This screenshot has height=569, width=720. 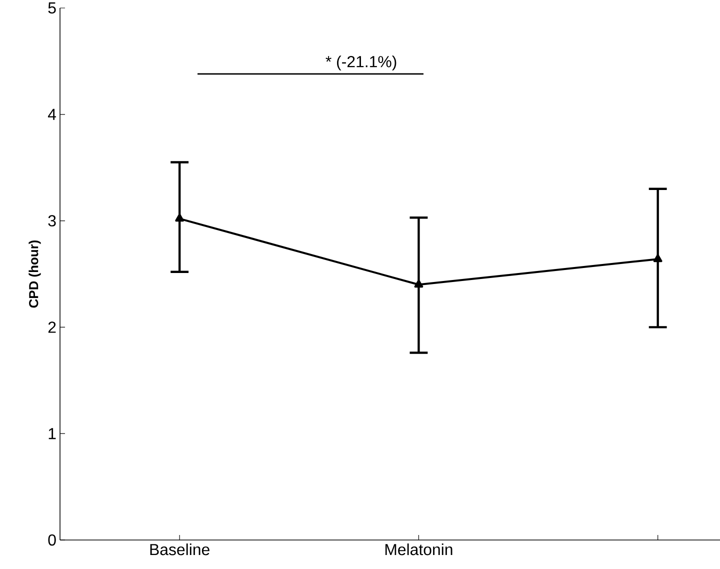 What do you see at coordinates (52, 8) in the screenshot?
I see `y-tick-label: 5` at bounding box center [52, 8].